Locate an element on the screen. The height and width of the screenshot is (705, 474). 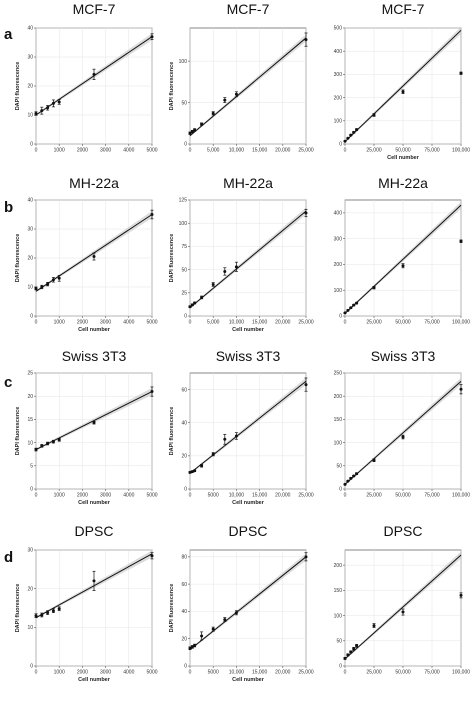
y-tick-label: 20 is located at coordinates (30, 259).